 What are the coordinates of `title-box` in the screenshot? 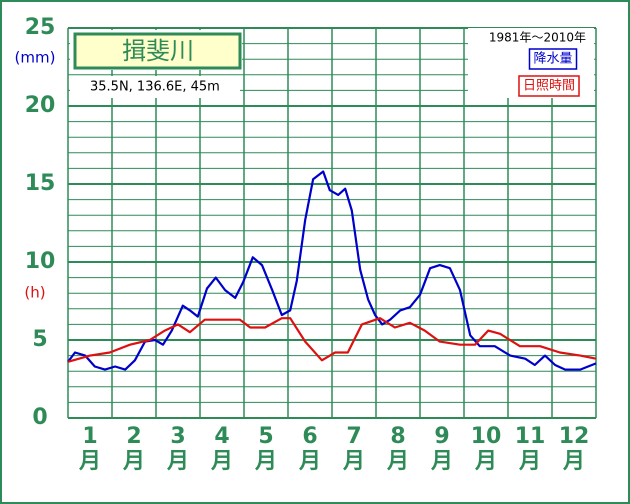 It's located at (157, 51).